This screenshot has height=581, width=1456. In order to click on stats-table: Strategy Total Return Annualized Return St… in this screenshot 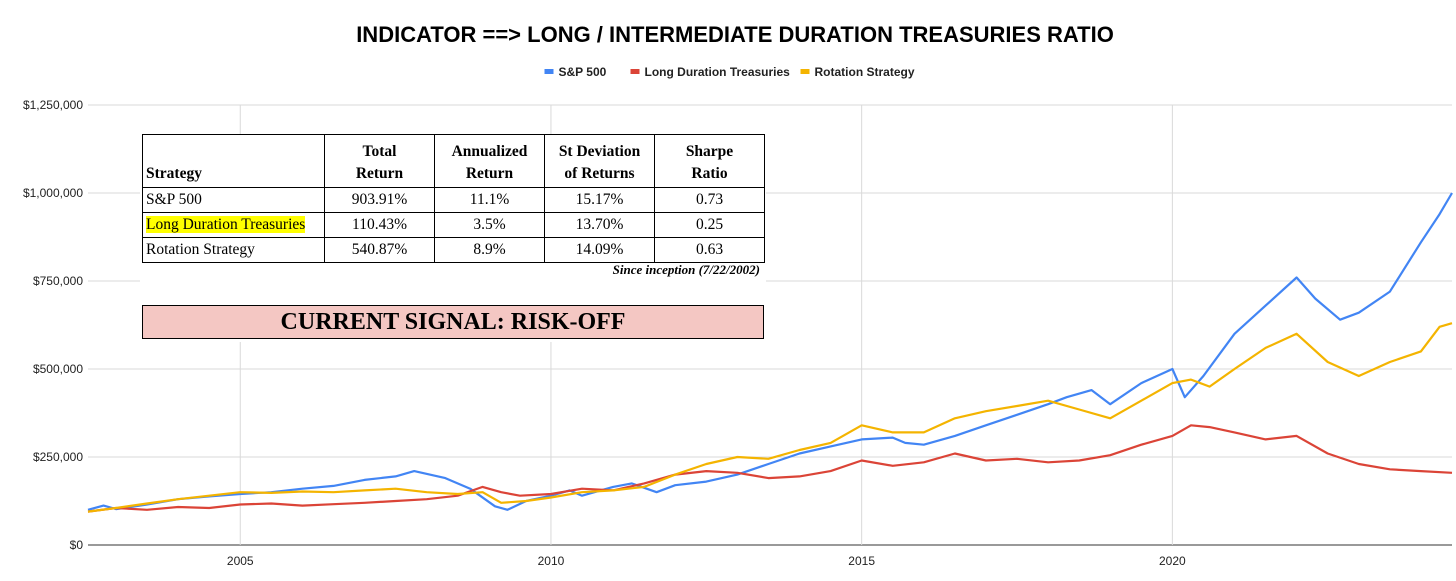, I will do `click(453, 198)`.